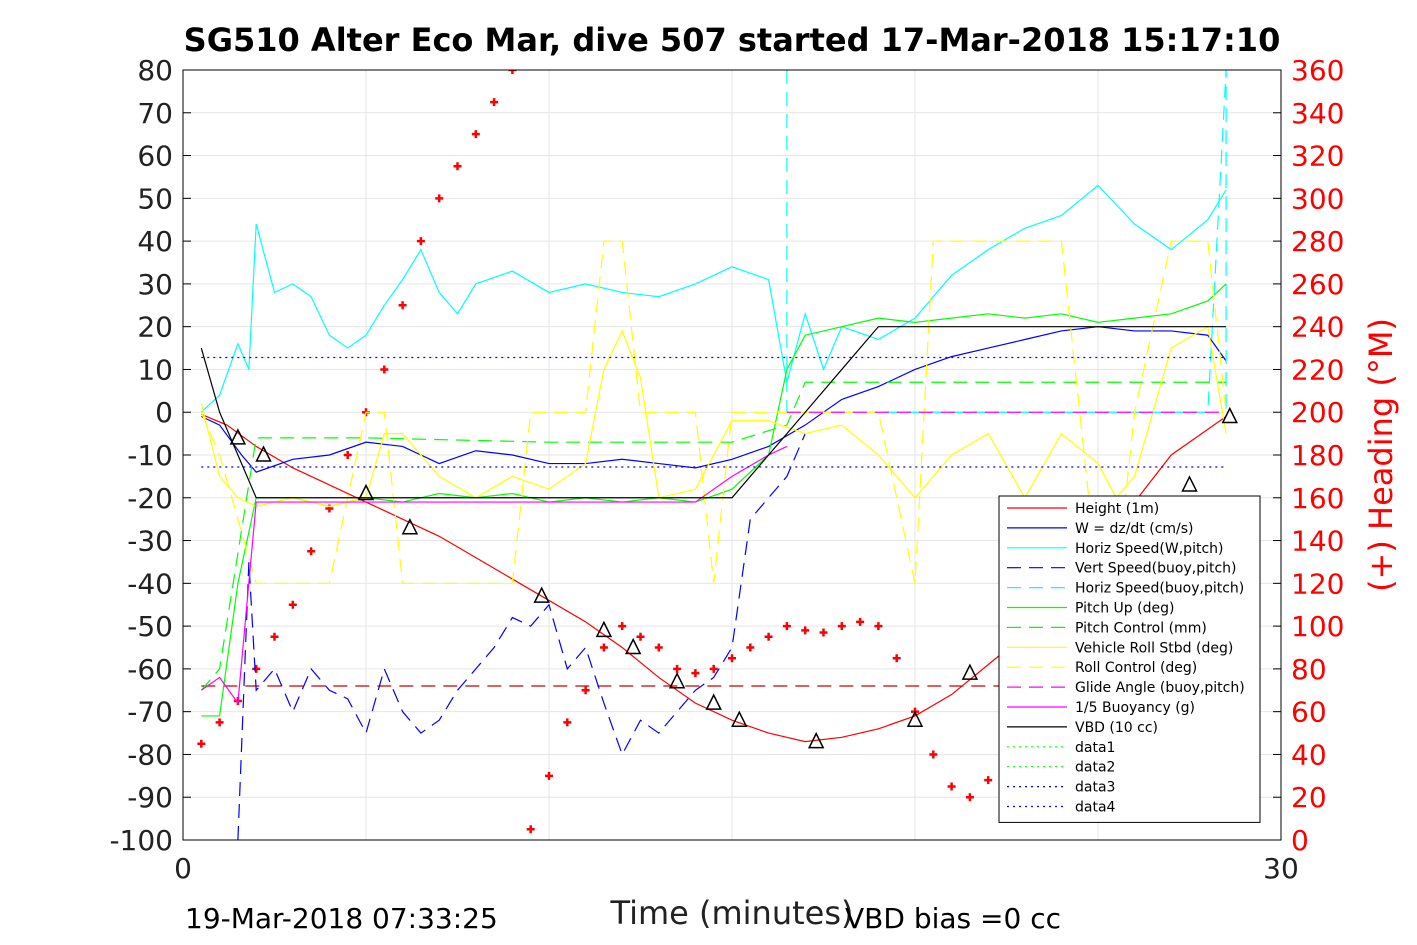 This screenshot has width=1417, height=945. What do you see at coordinates (155, 327) in the screenshot?
I see `y-tick-label: 20` at bounding box center [155, 327].